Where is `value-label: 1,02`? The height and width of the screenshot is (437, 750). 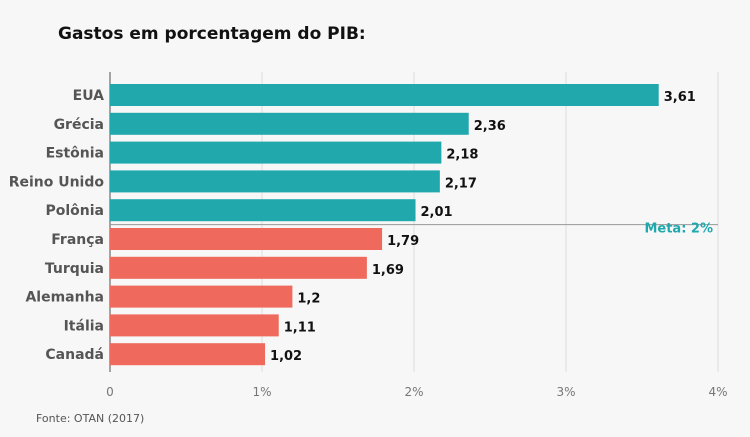
value-label: 1,02 is located at coordinates (286, 356).